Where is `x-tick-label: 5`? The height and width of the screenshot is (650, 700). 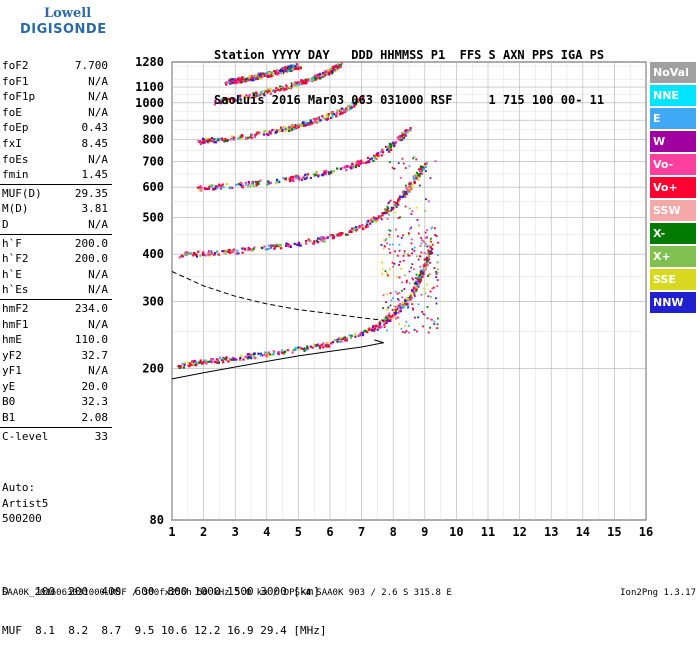
x-tick-label: 5 is located at coordinates (298, 532).